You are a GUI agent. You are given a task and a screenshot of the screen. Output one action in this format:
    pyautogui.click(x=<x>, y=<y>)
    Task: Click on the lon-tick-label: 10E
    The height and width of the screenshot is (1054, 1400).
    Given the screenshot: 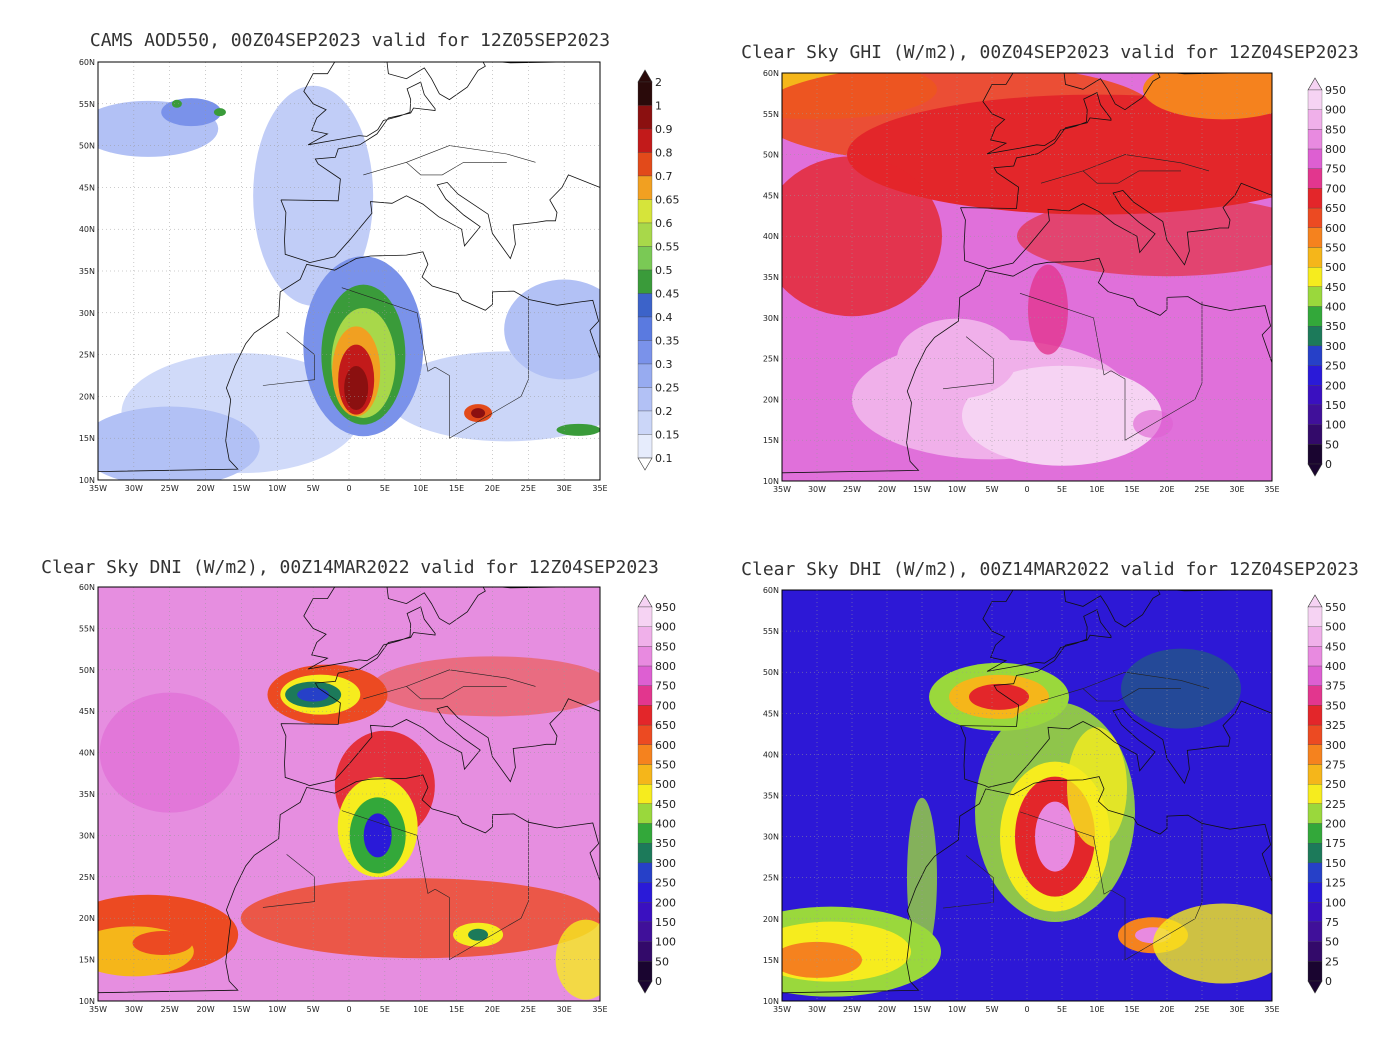 What is the action you would take?
    pyautogui.click(x=1096, y=1009)
    